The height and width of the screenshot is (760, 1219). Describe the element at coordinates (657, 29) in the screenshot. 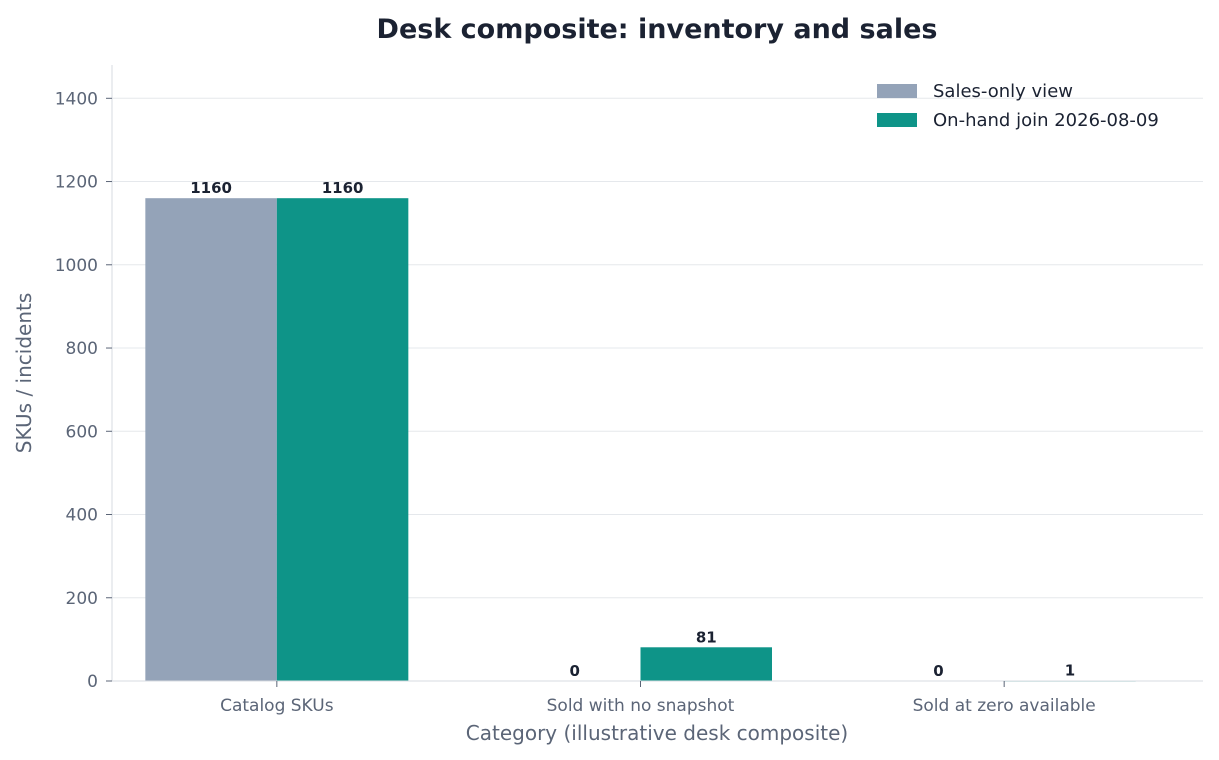

I see `chart-title: Desk composite: inventory and sales` at that location.